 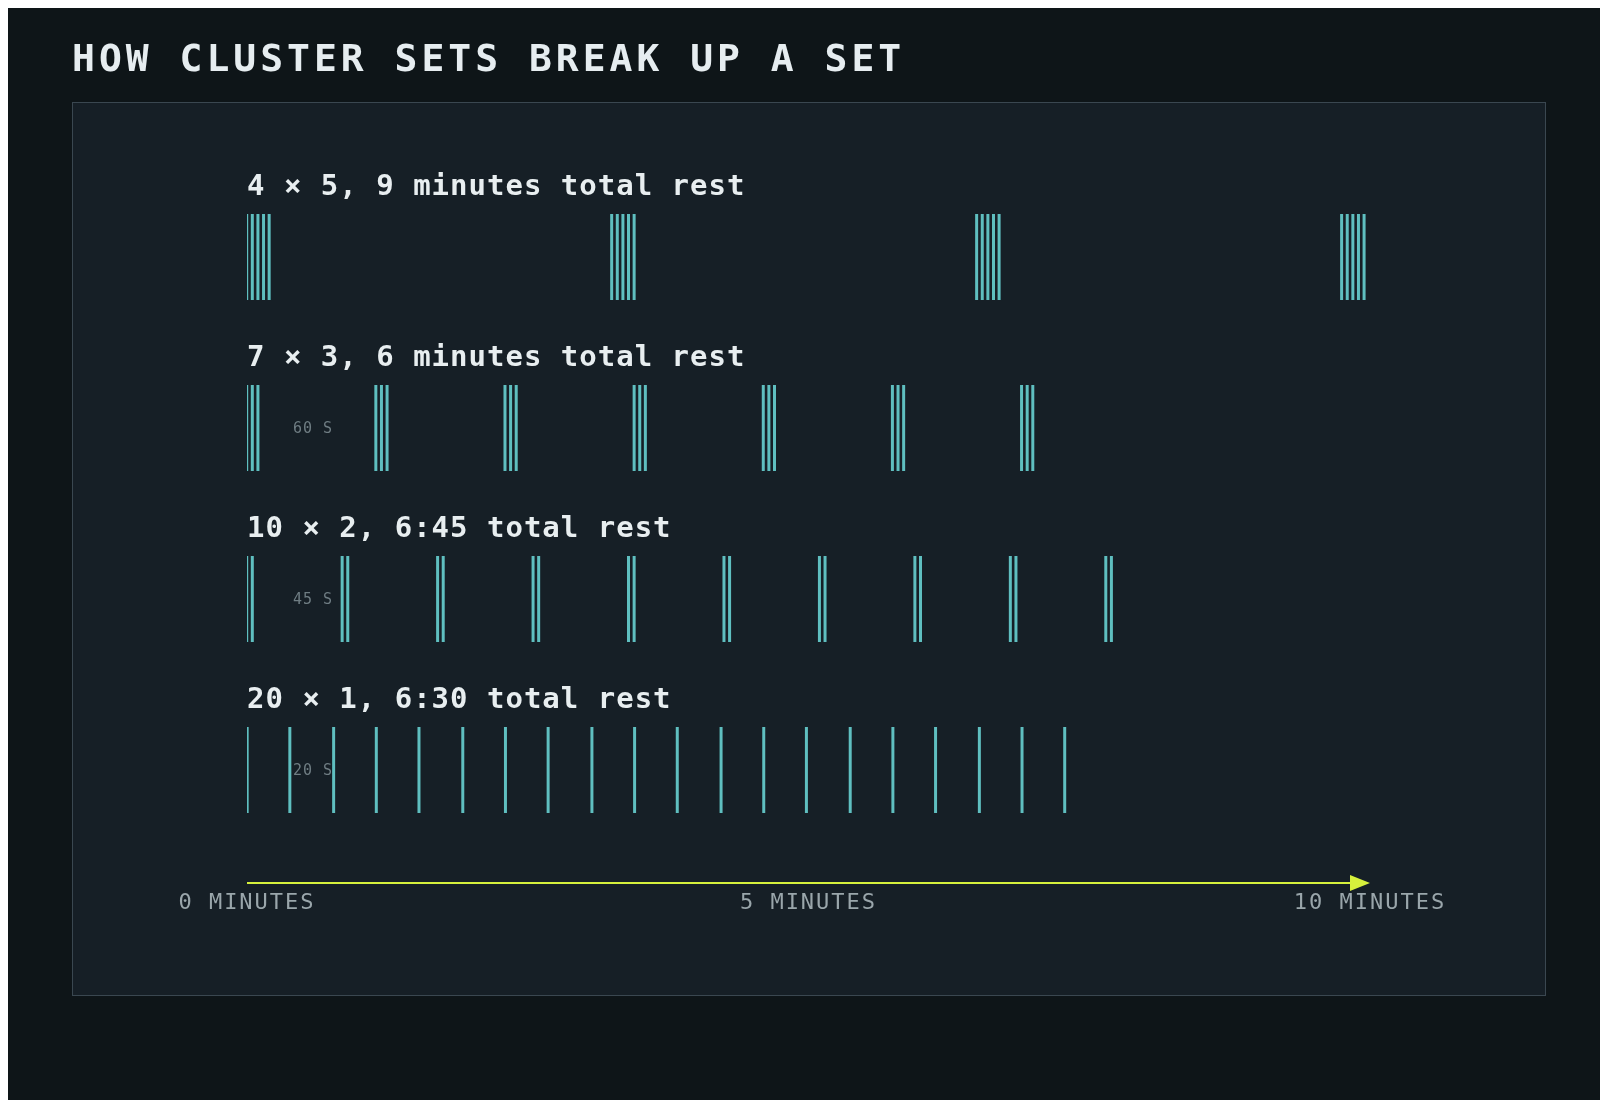 I want to click on x-tick-label: 10 MINUTES, so click(x=1370, y=901).